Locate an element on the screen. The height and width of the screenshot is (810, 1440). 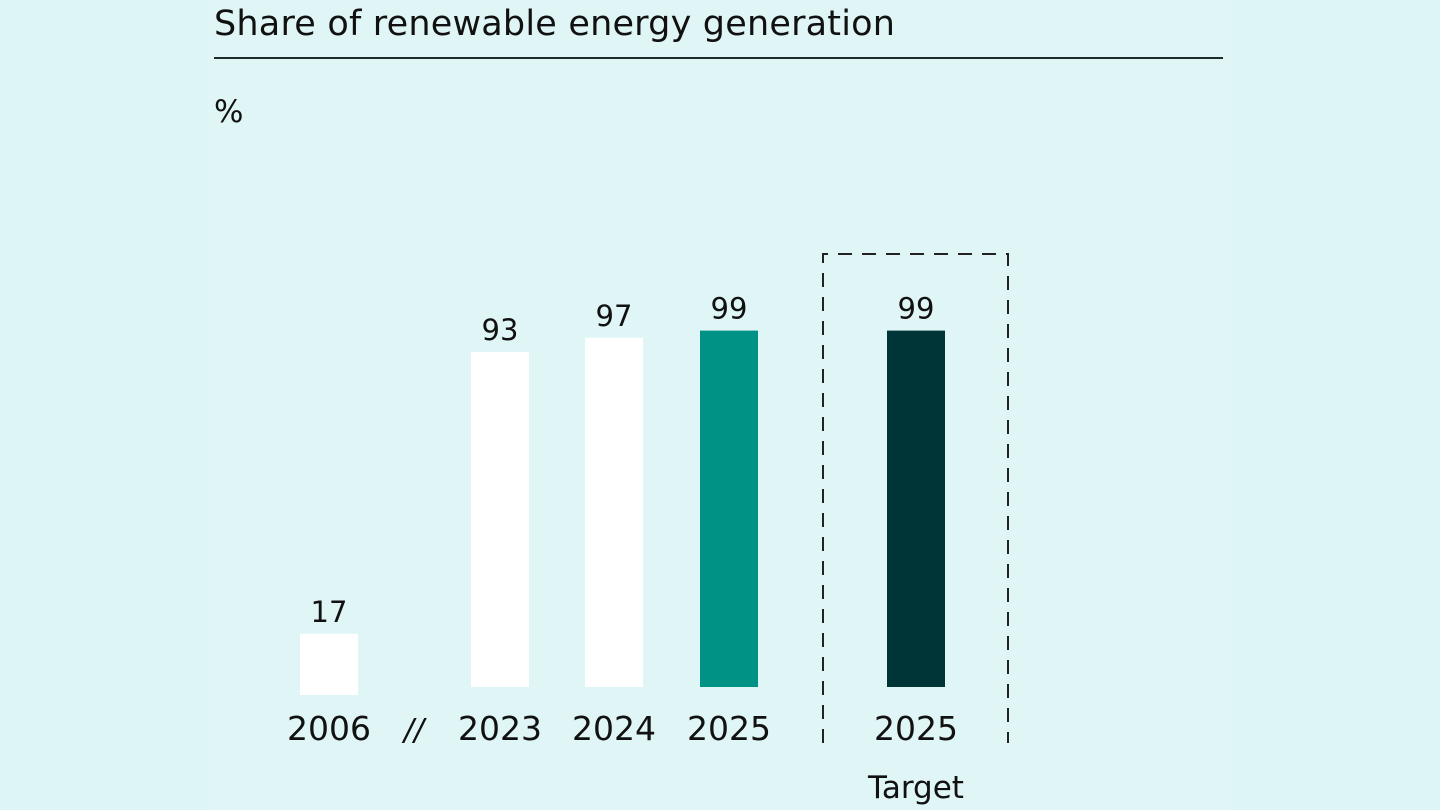
value-label: 97 is located at coordinates (614, 316).